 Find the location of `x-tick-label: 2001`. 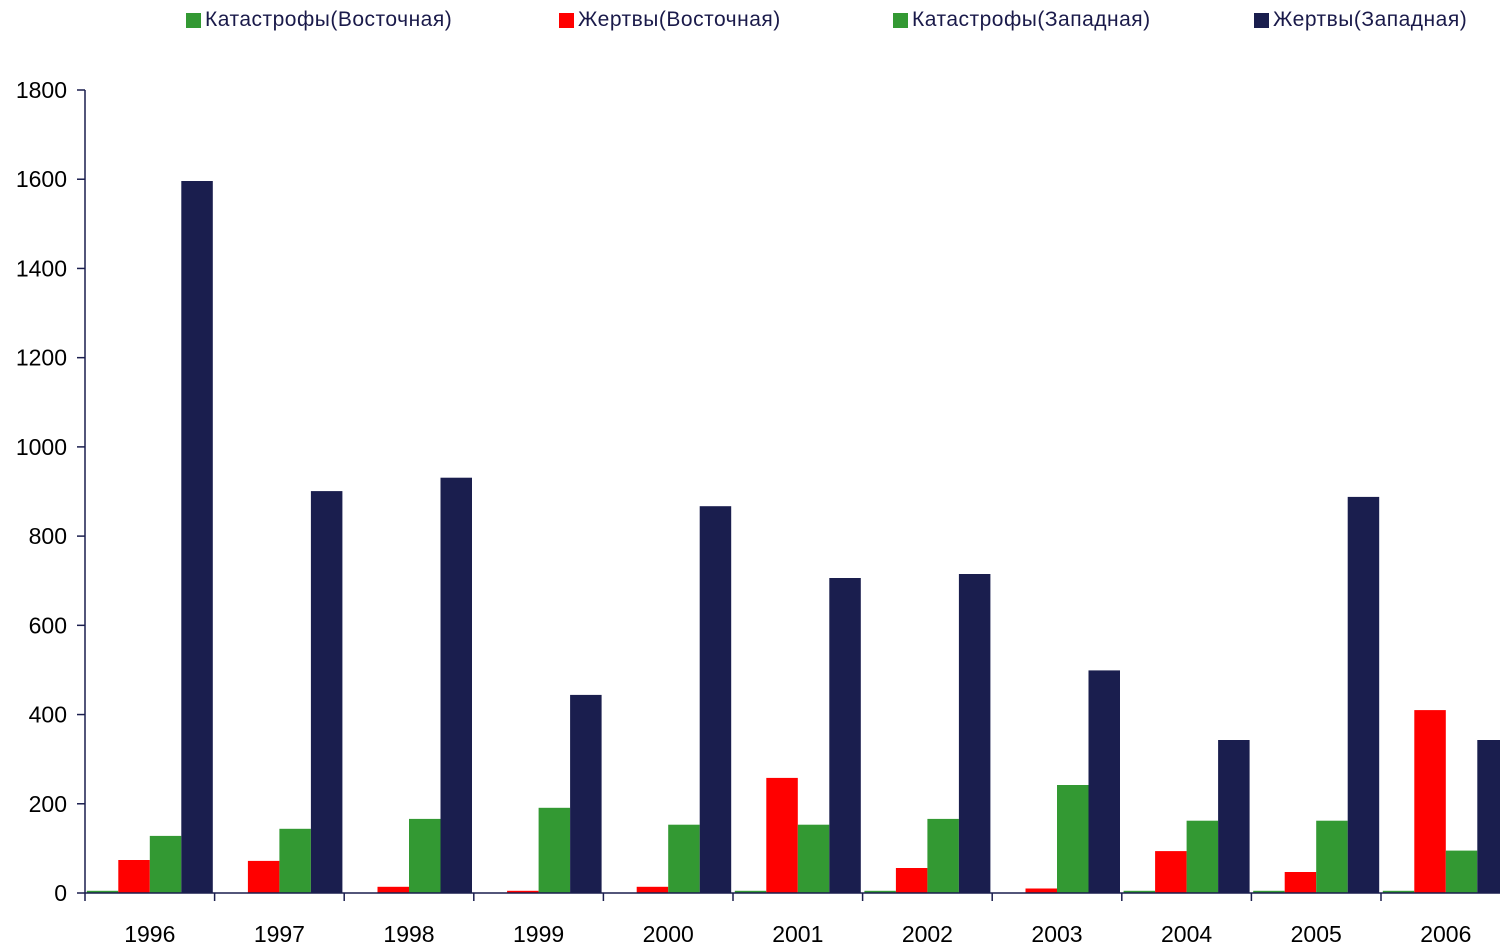

x-tick-label: 2001 is located at coordinates (797, 934).